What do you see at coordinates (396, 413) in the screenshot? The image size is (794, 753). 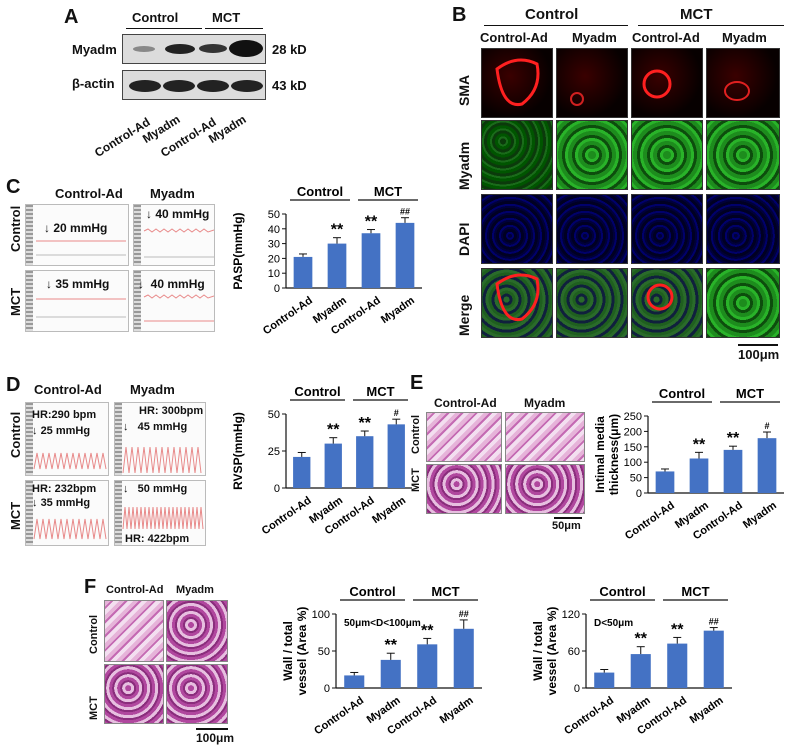 I see `significance-marker: #` at bounding box center [396, 413].